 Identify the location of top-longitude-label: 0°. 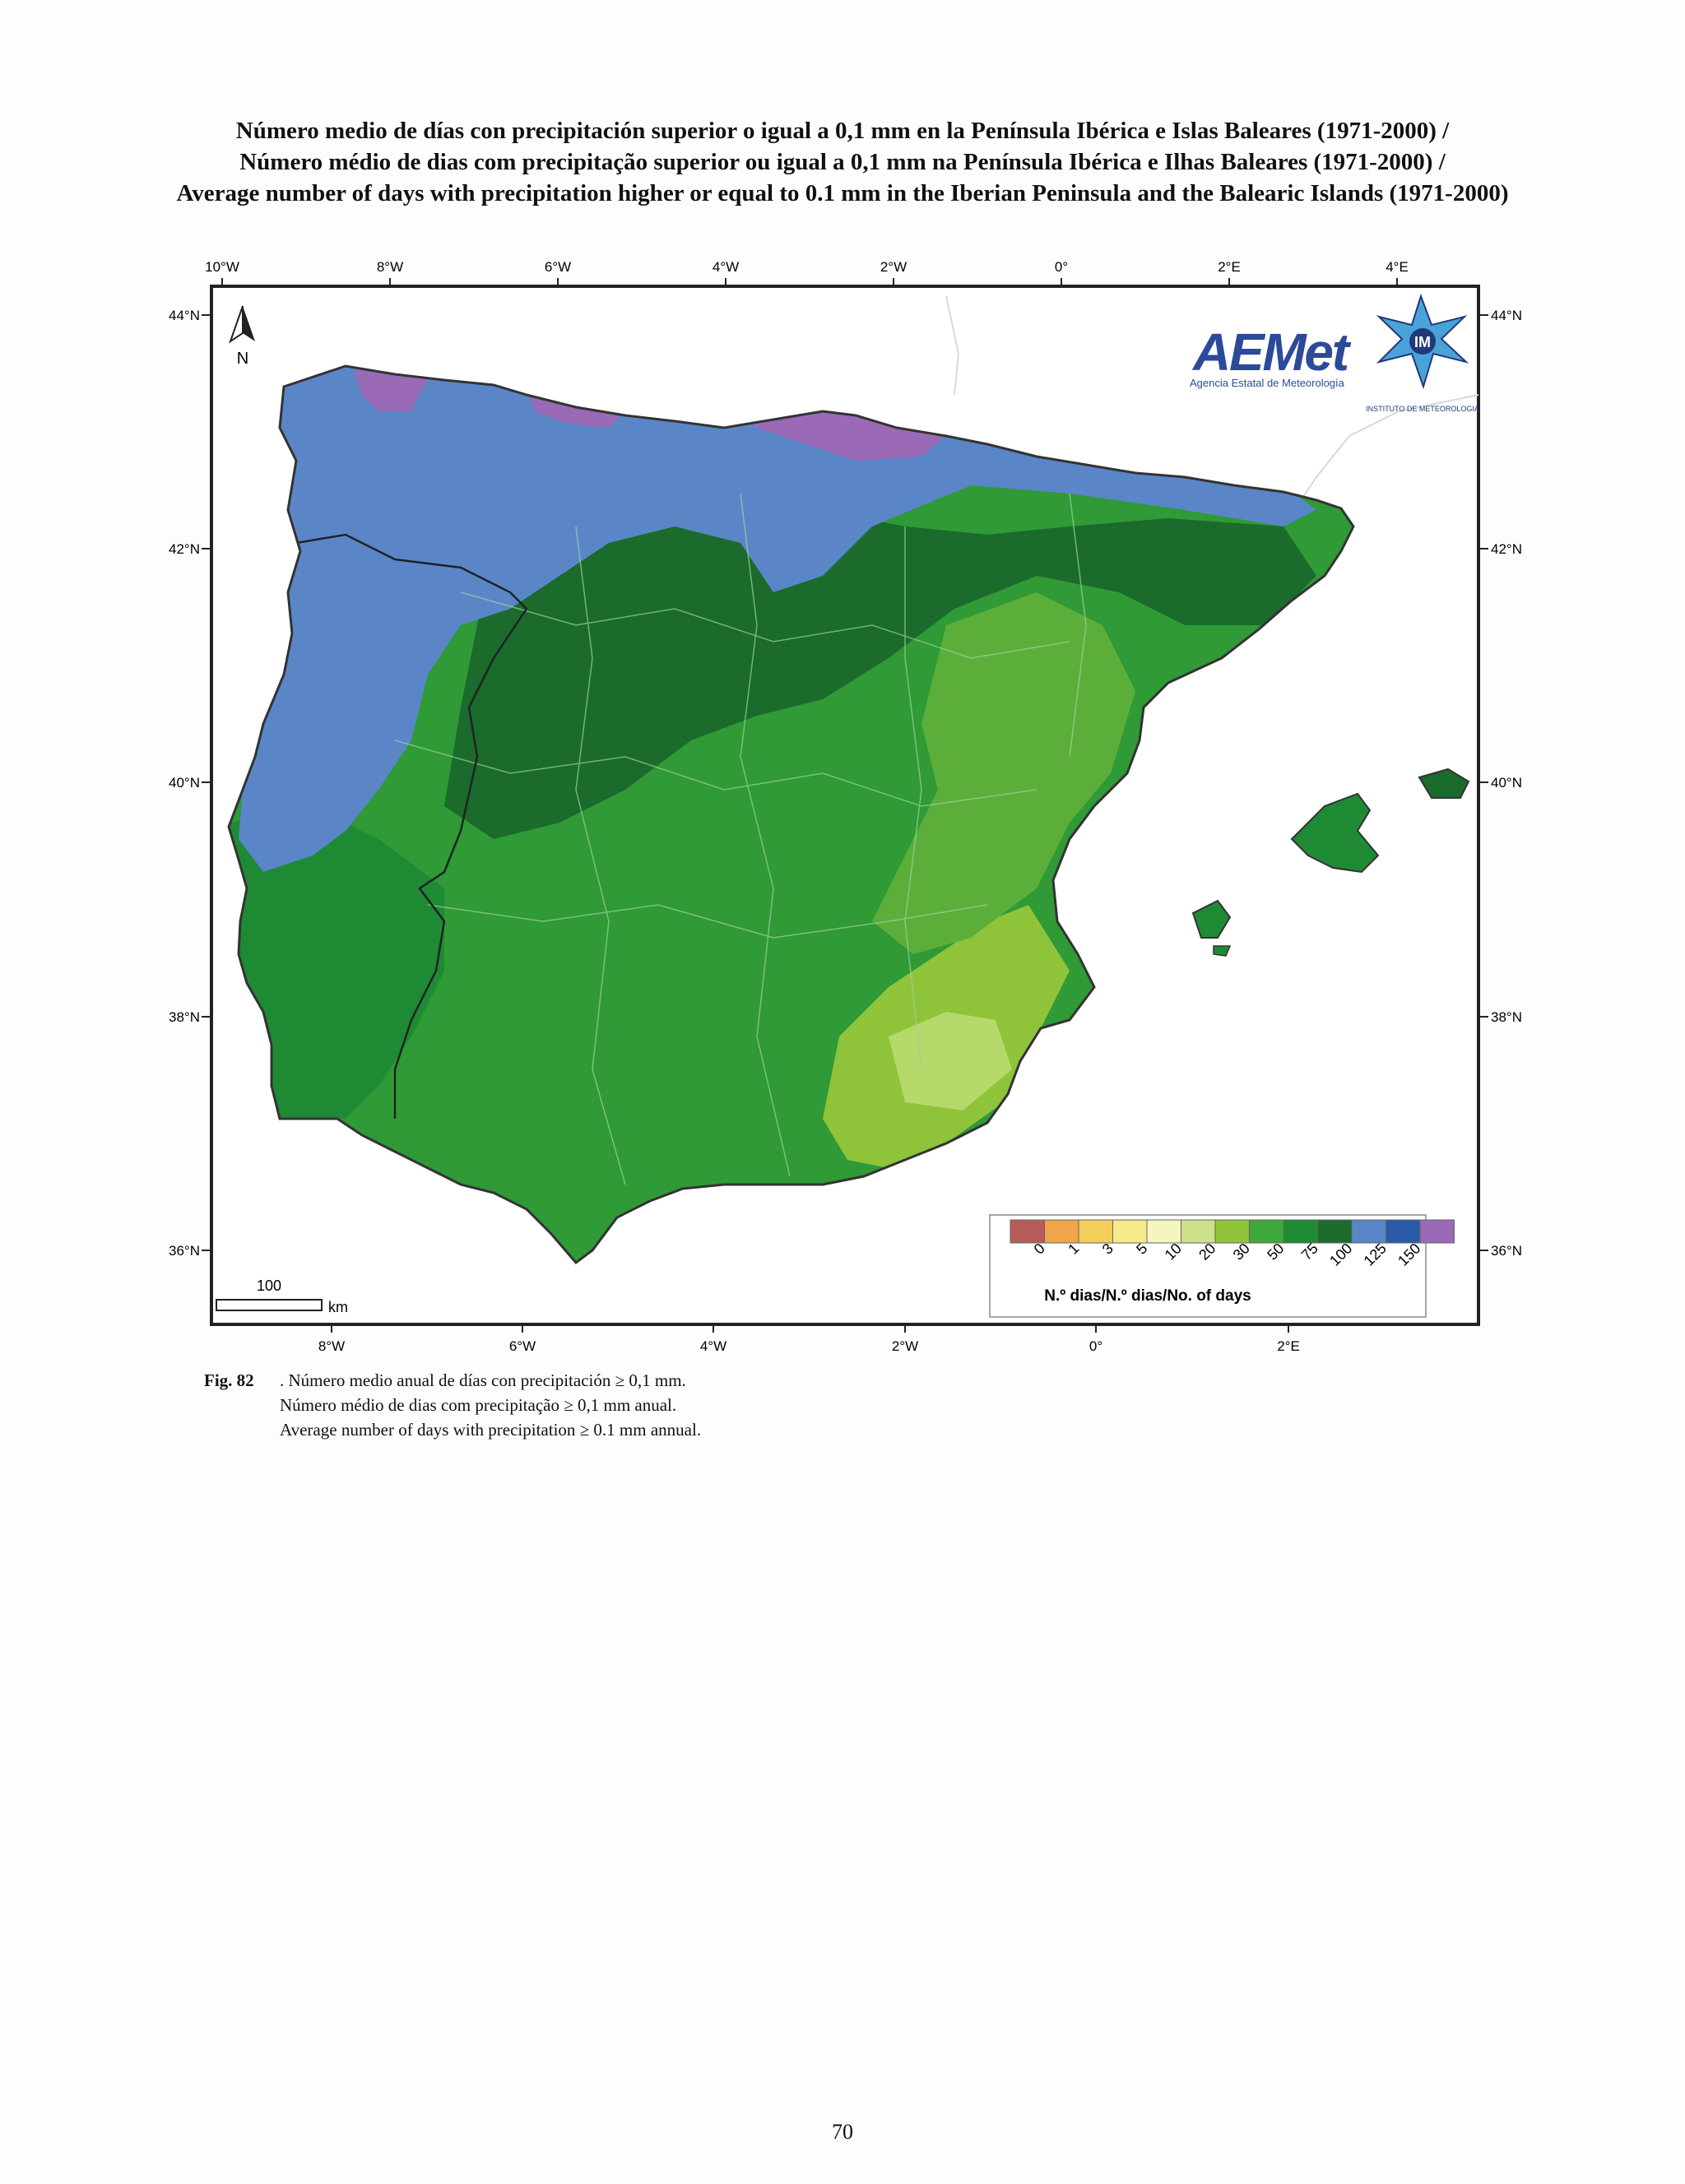
(1061, 267).